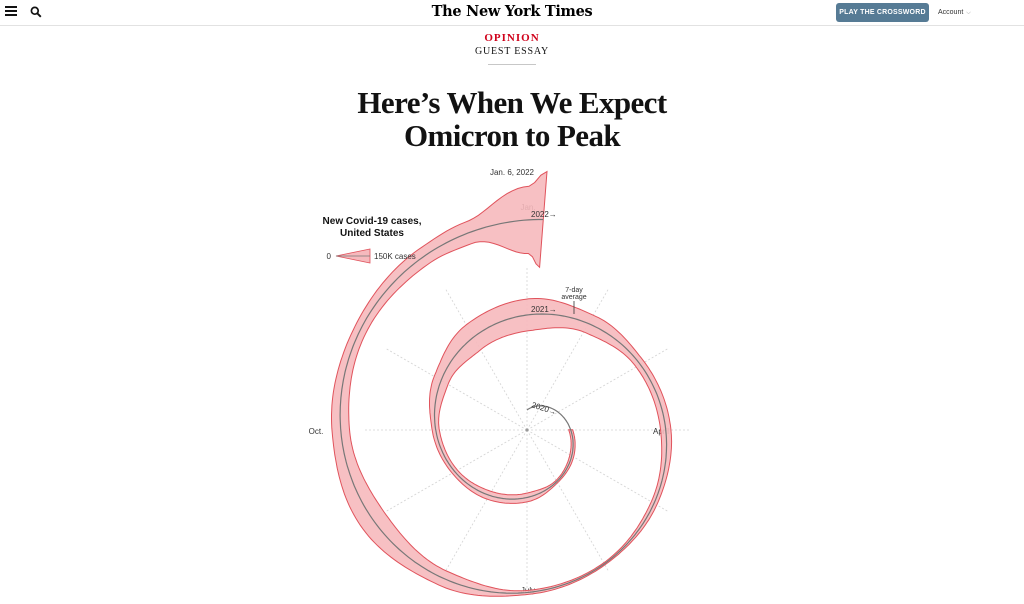  What do you see at coordinates (968, 13) in the screenshot?
I see `chevron-down-icon: ⌵` at bounding box center [968, 13].